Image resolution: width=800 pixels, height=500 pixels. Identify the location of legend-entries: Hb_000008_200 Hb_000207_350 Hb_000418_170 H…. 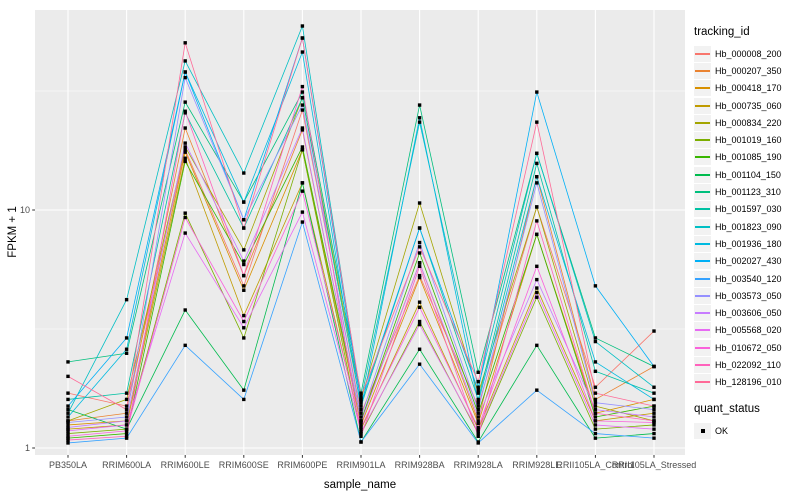
(738, 218).